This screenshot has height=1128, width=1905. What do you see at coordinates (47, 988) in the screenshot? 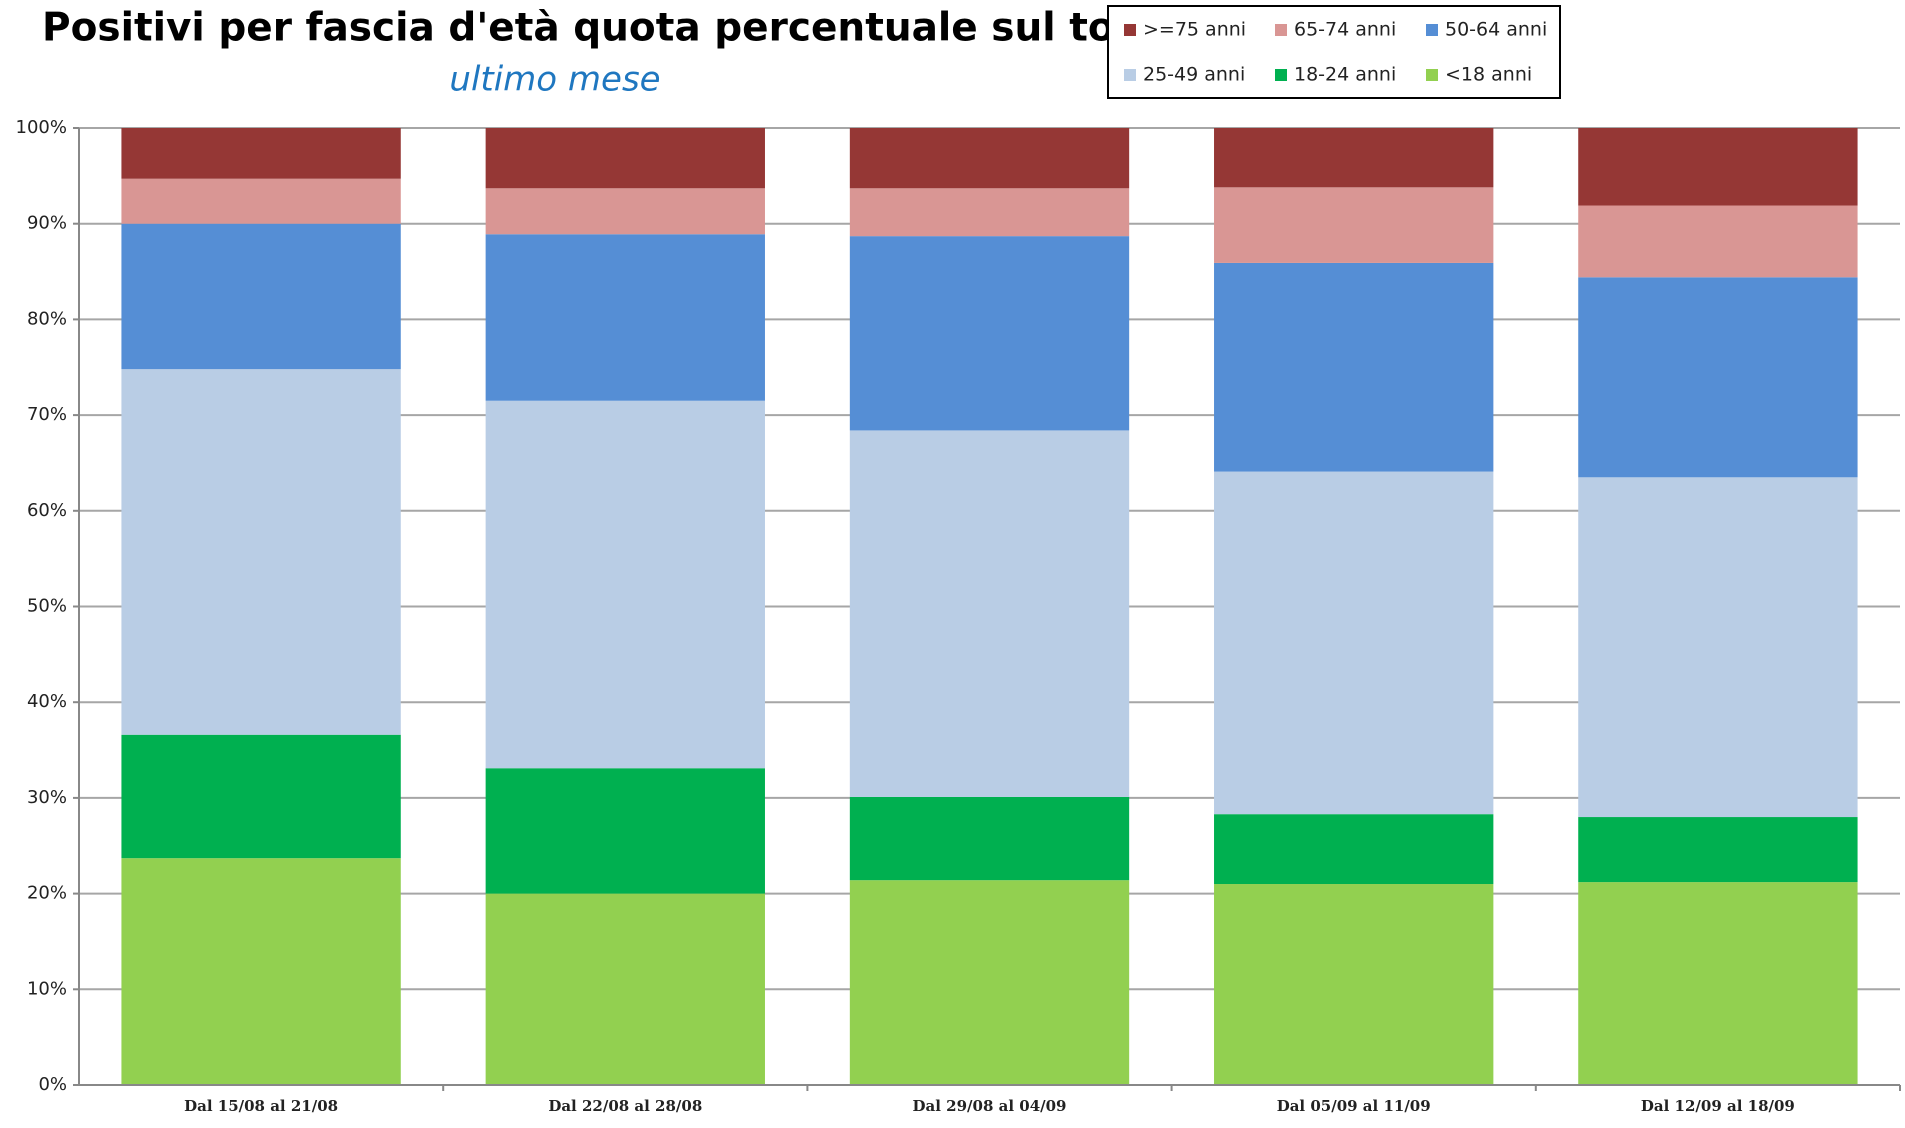
I see `y-tick-label: 10%` at bounding box center [47, 988].